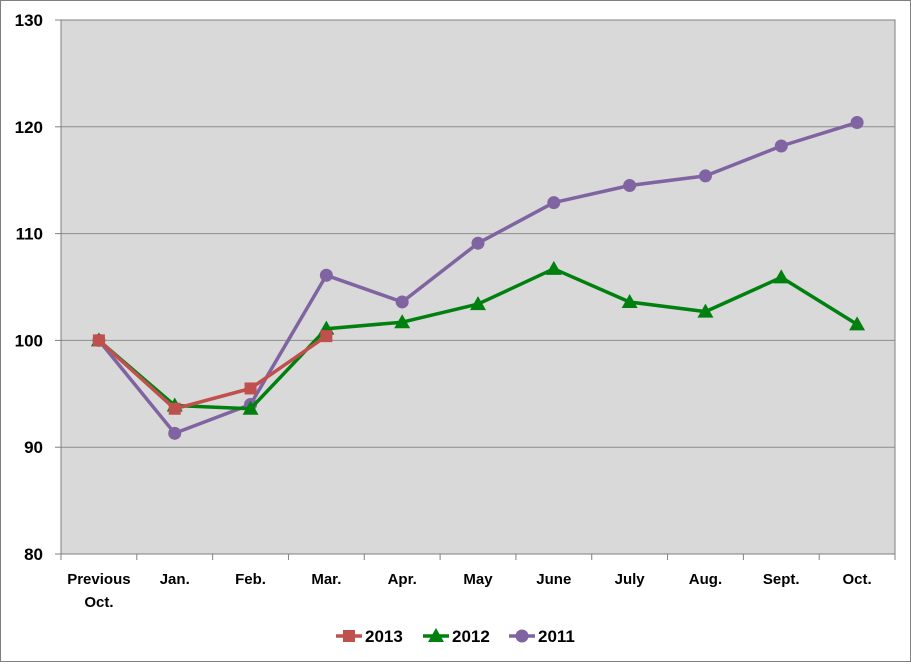  I want to click on legend-label: 2011, so click(556, 636).